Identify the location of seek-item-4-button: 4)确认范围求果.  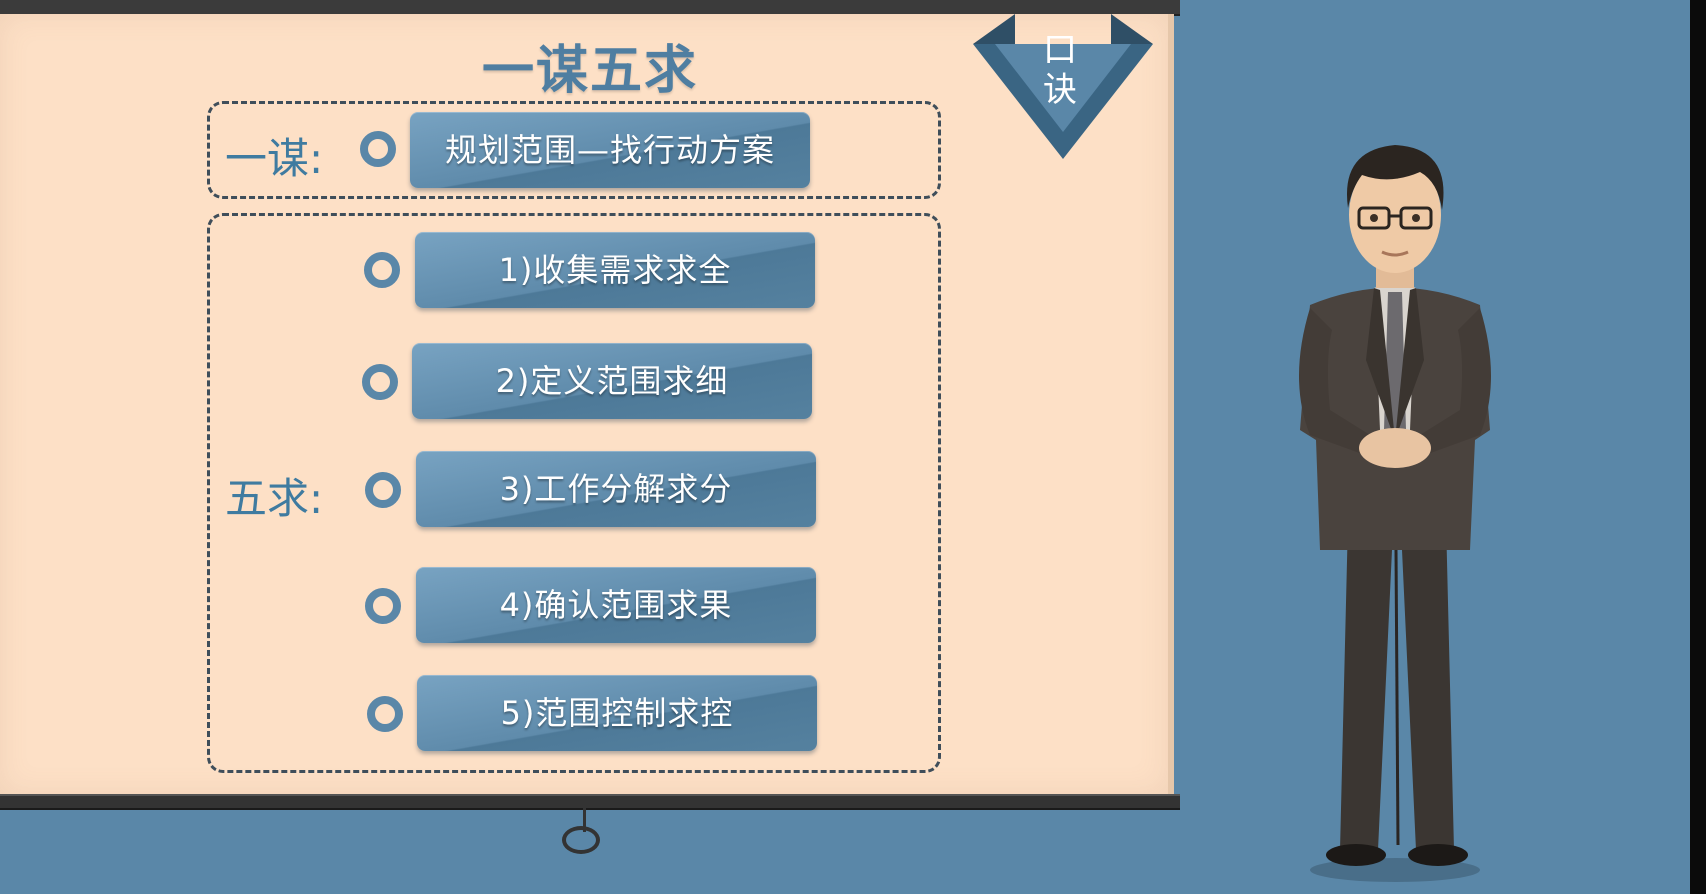
(616, 605).